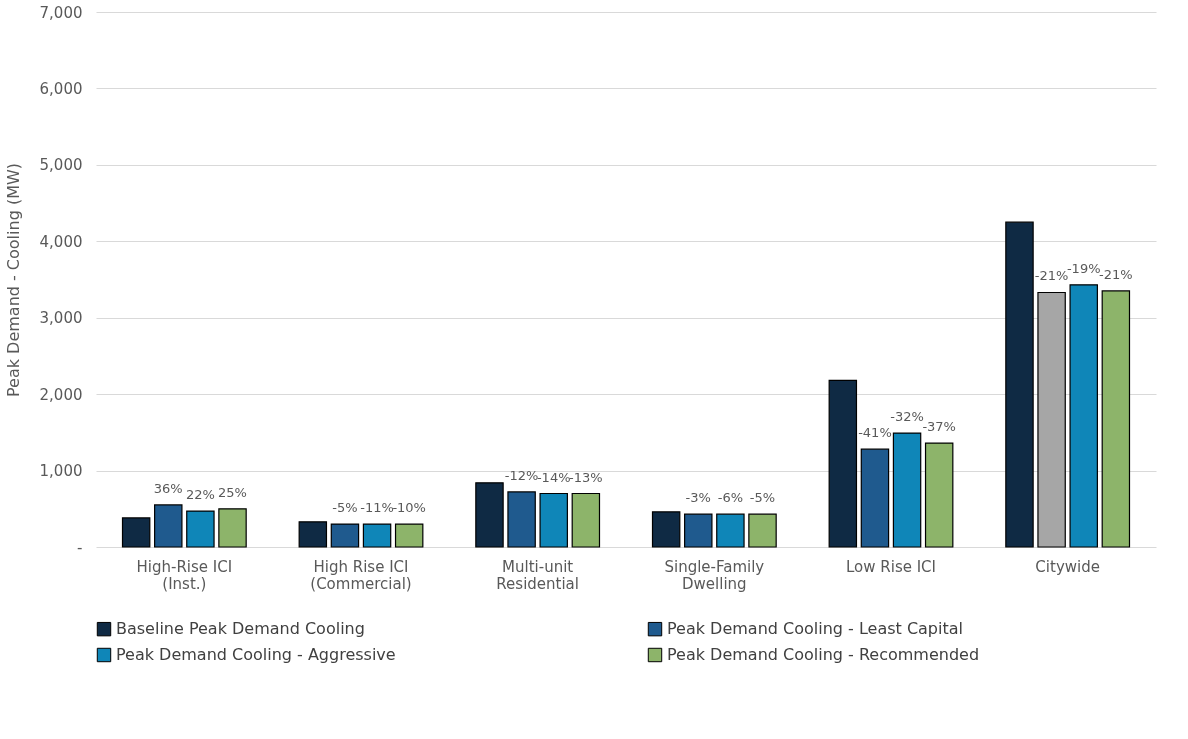  Describe the element at coordinates (815, 629) in the screenshot. I see `legend-label: Peak Demand Cooling - Least Capital` at that location.